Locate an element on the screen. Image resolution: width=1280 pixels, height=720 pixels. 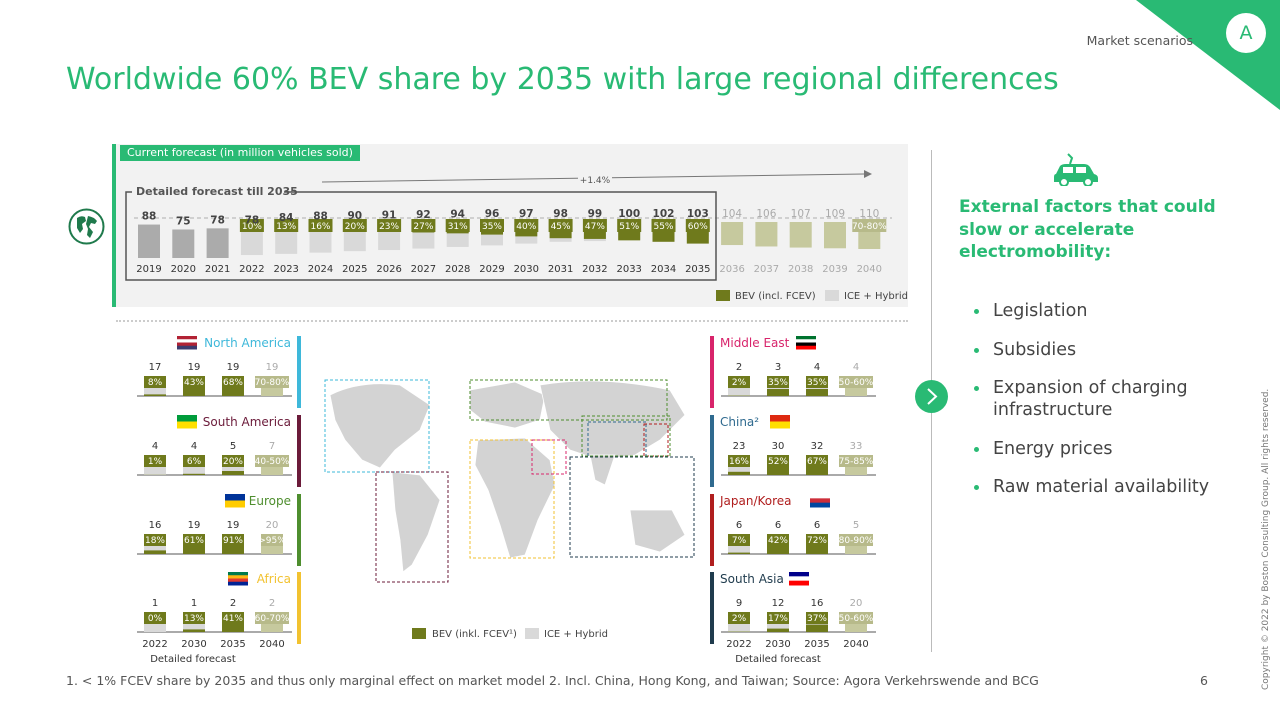
region-name-north-america: North America is located at coordinates (247, 343).